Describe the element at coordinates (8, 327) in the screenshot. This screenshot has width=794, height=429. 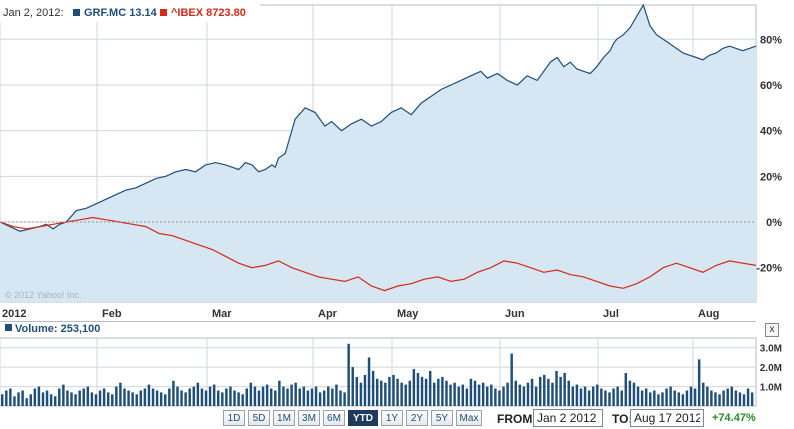
I see `volume-legend-swatch` at that location.